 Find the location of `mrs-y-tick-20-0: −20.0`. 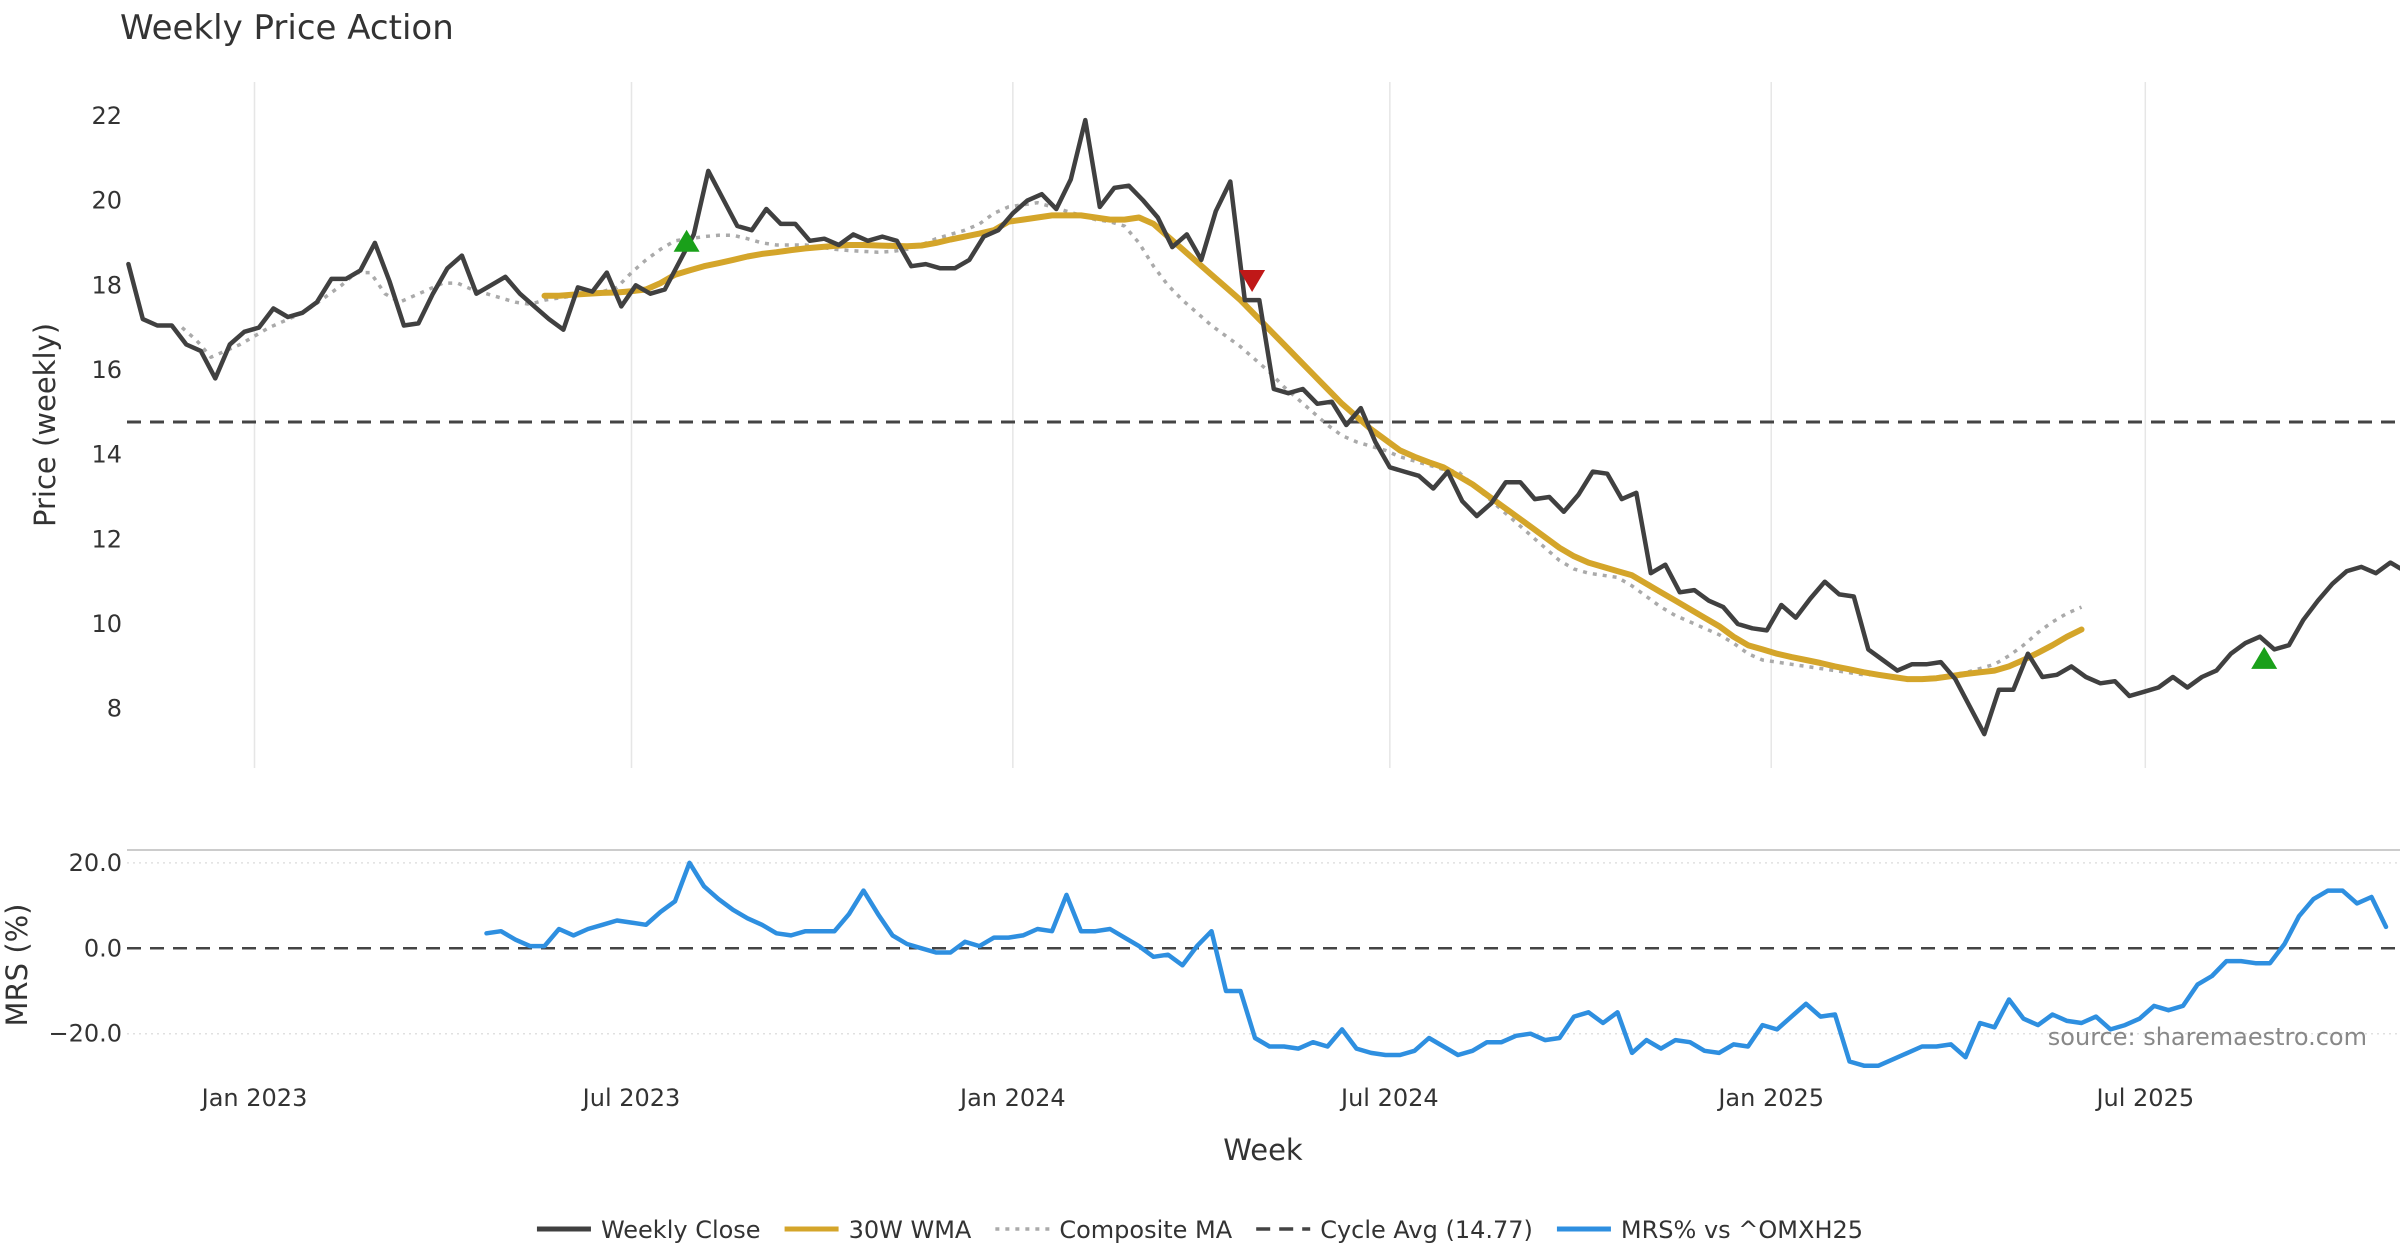

mrs-y-tick-20-0: −20.0 is located at coordinates (85, 1034).